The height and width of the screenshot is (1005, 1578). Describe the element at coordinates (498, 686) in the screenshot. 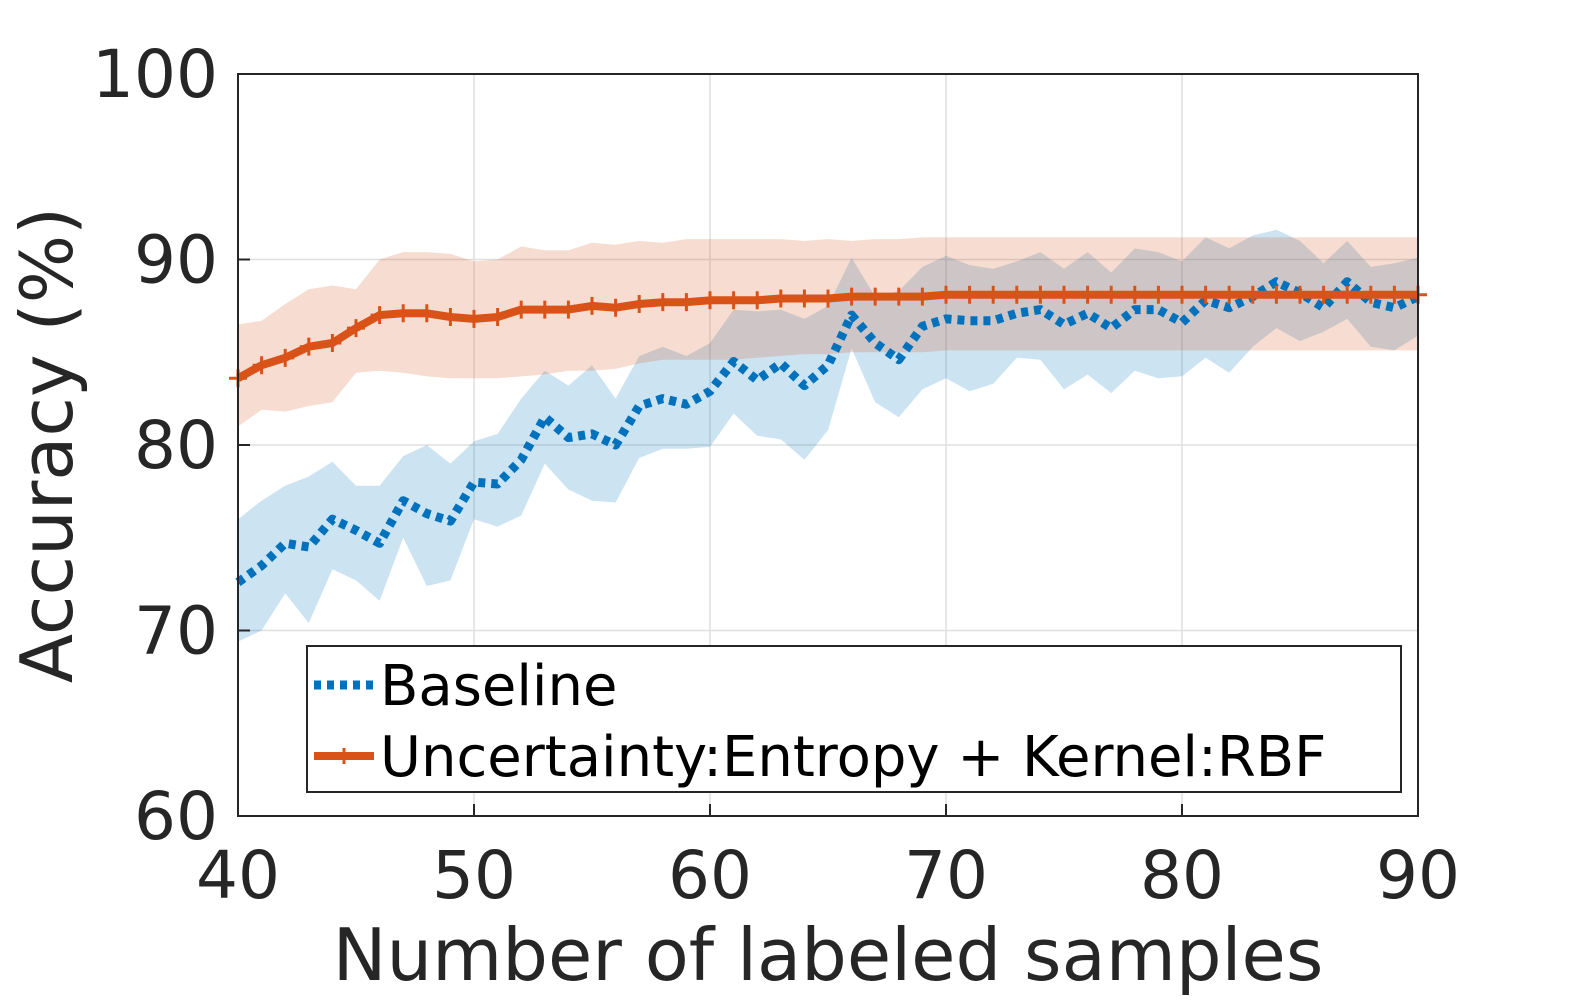

I see `legend-label-baseline: Baseline` at that location.